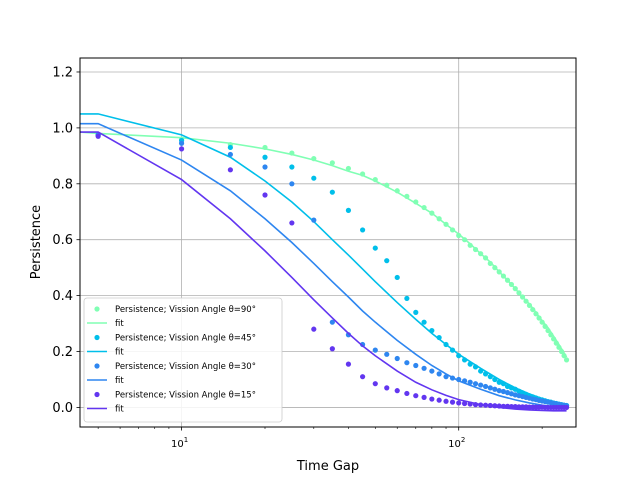 This screenshot has height=480, width=640. What do you see at coordinates (185, 396) in the screenshot?
I see `legend-label: Persistence; Vission Angle θ=15°` at bounding box center [185, 396].